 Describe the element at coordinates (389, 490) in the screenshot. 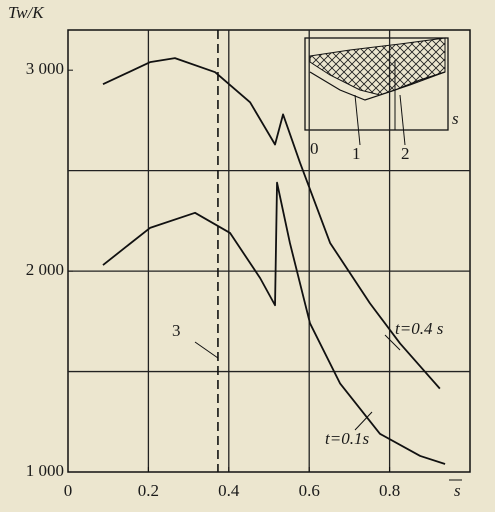

I see `x-tick-label: 0.8` at that location.